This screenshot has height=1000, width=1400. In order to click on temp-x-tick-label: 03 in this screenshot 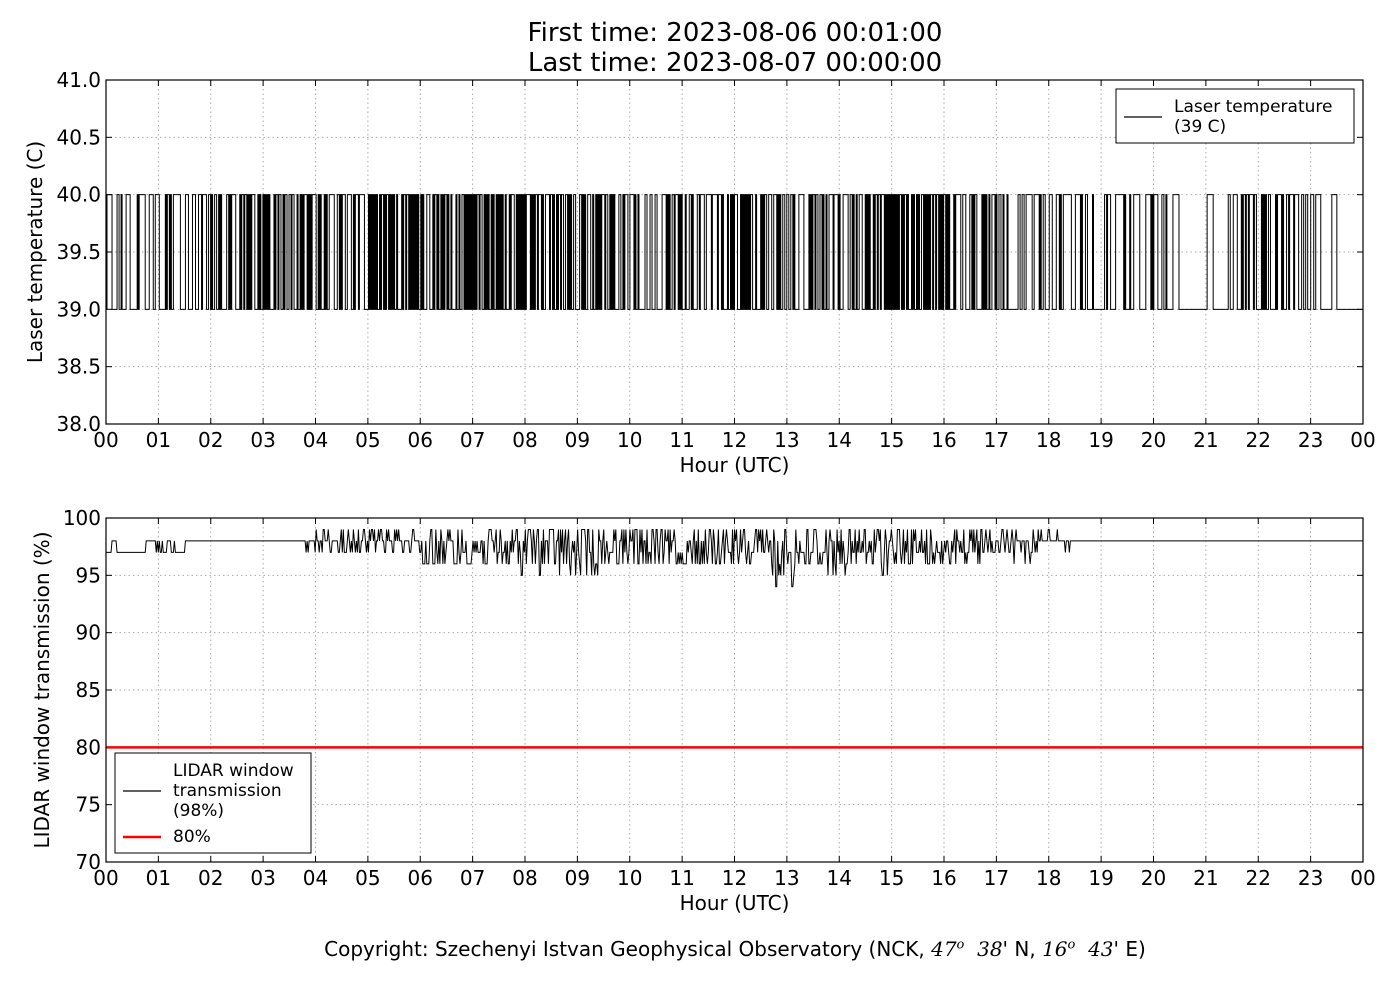, I will do `click(262, 440)`.